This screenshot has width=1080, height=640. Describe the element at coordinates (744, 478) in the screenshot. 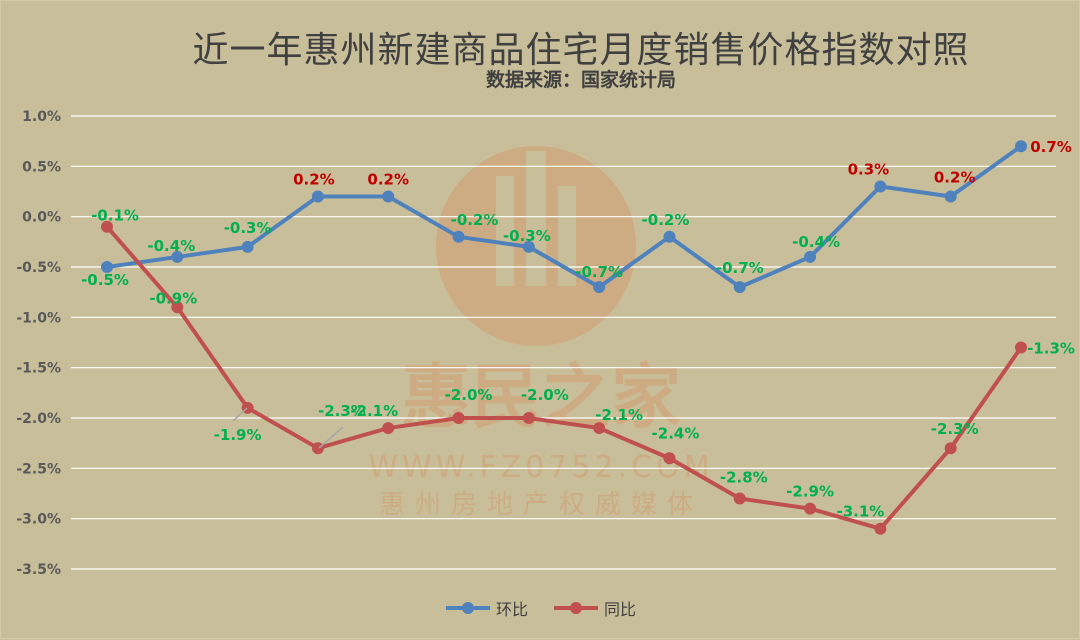

I see `data-label: -2.8%` at that location.